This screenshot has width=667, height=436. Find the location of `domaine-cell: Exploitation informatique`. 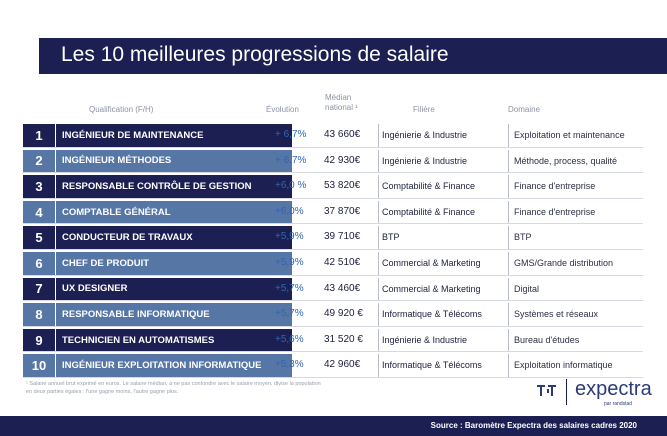

domaine-cell: Exploitation informatique is located at coordinates (560, 365).